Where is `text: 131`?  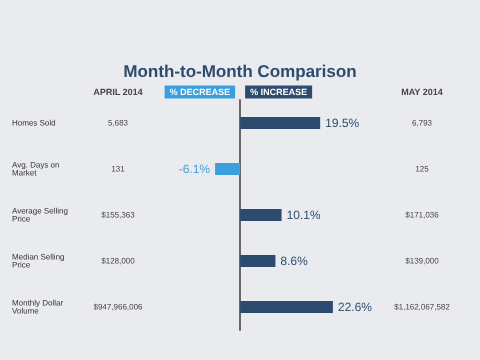 text: 131 is located at coordinates (118, 169).